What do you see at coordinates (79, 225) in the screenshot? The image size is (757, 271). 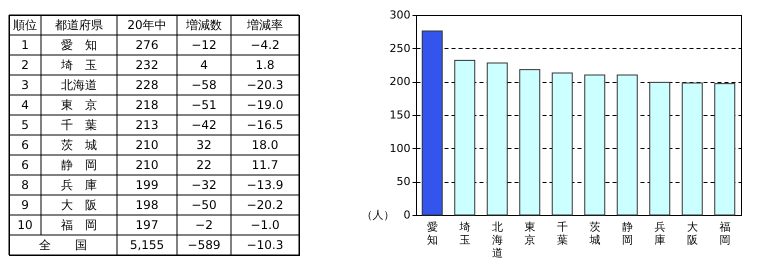 I see `text: 福 岡` at bounding box center [79, 225].